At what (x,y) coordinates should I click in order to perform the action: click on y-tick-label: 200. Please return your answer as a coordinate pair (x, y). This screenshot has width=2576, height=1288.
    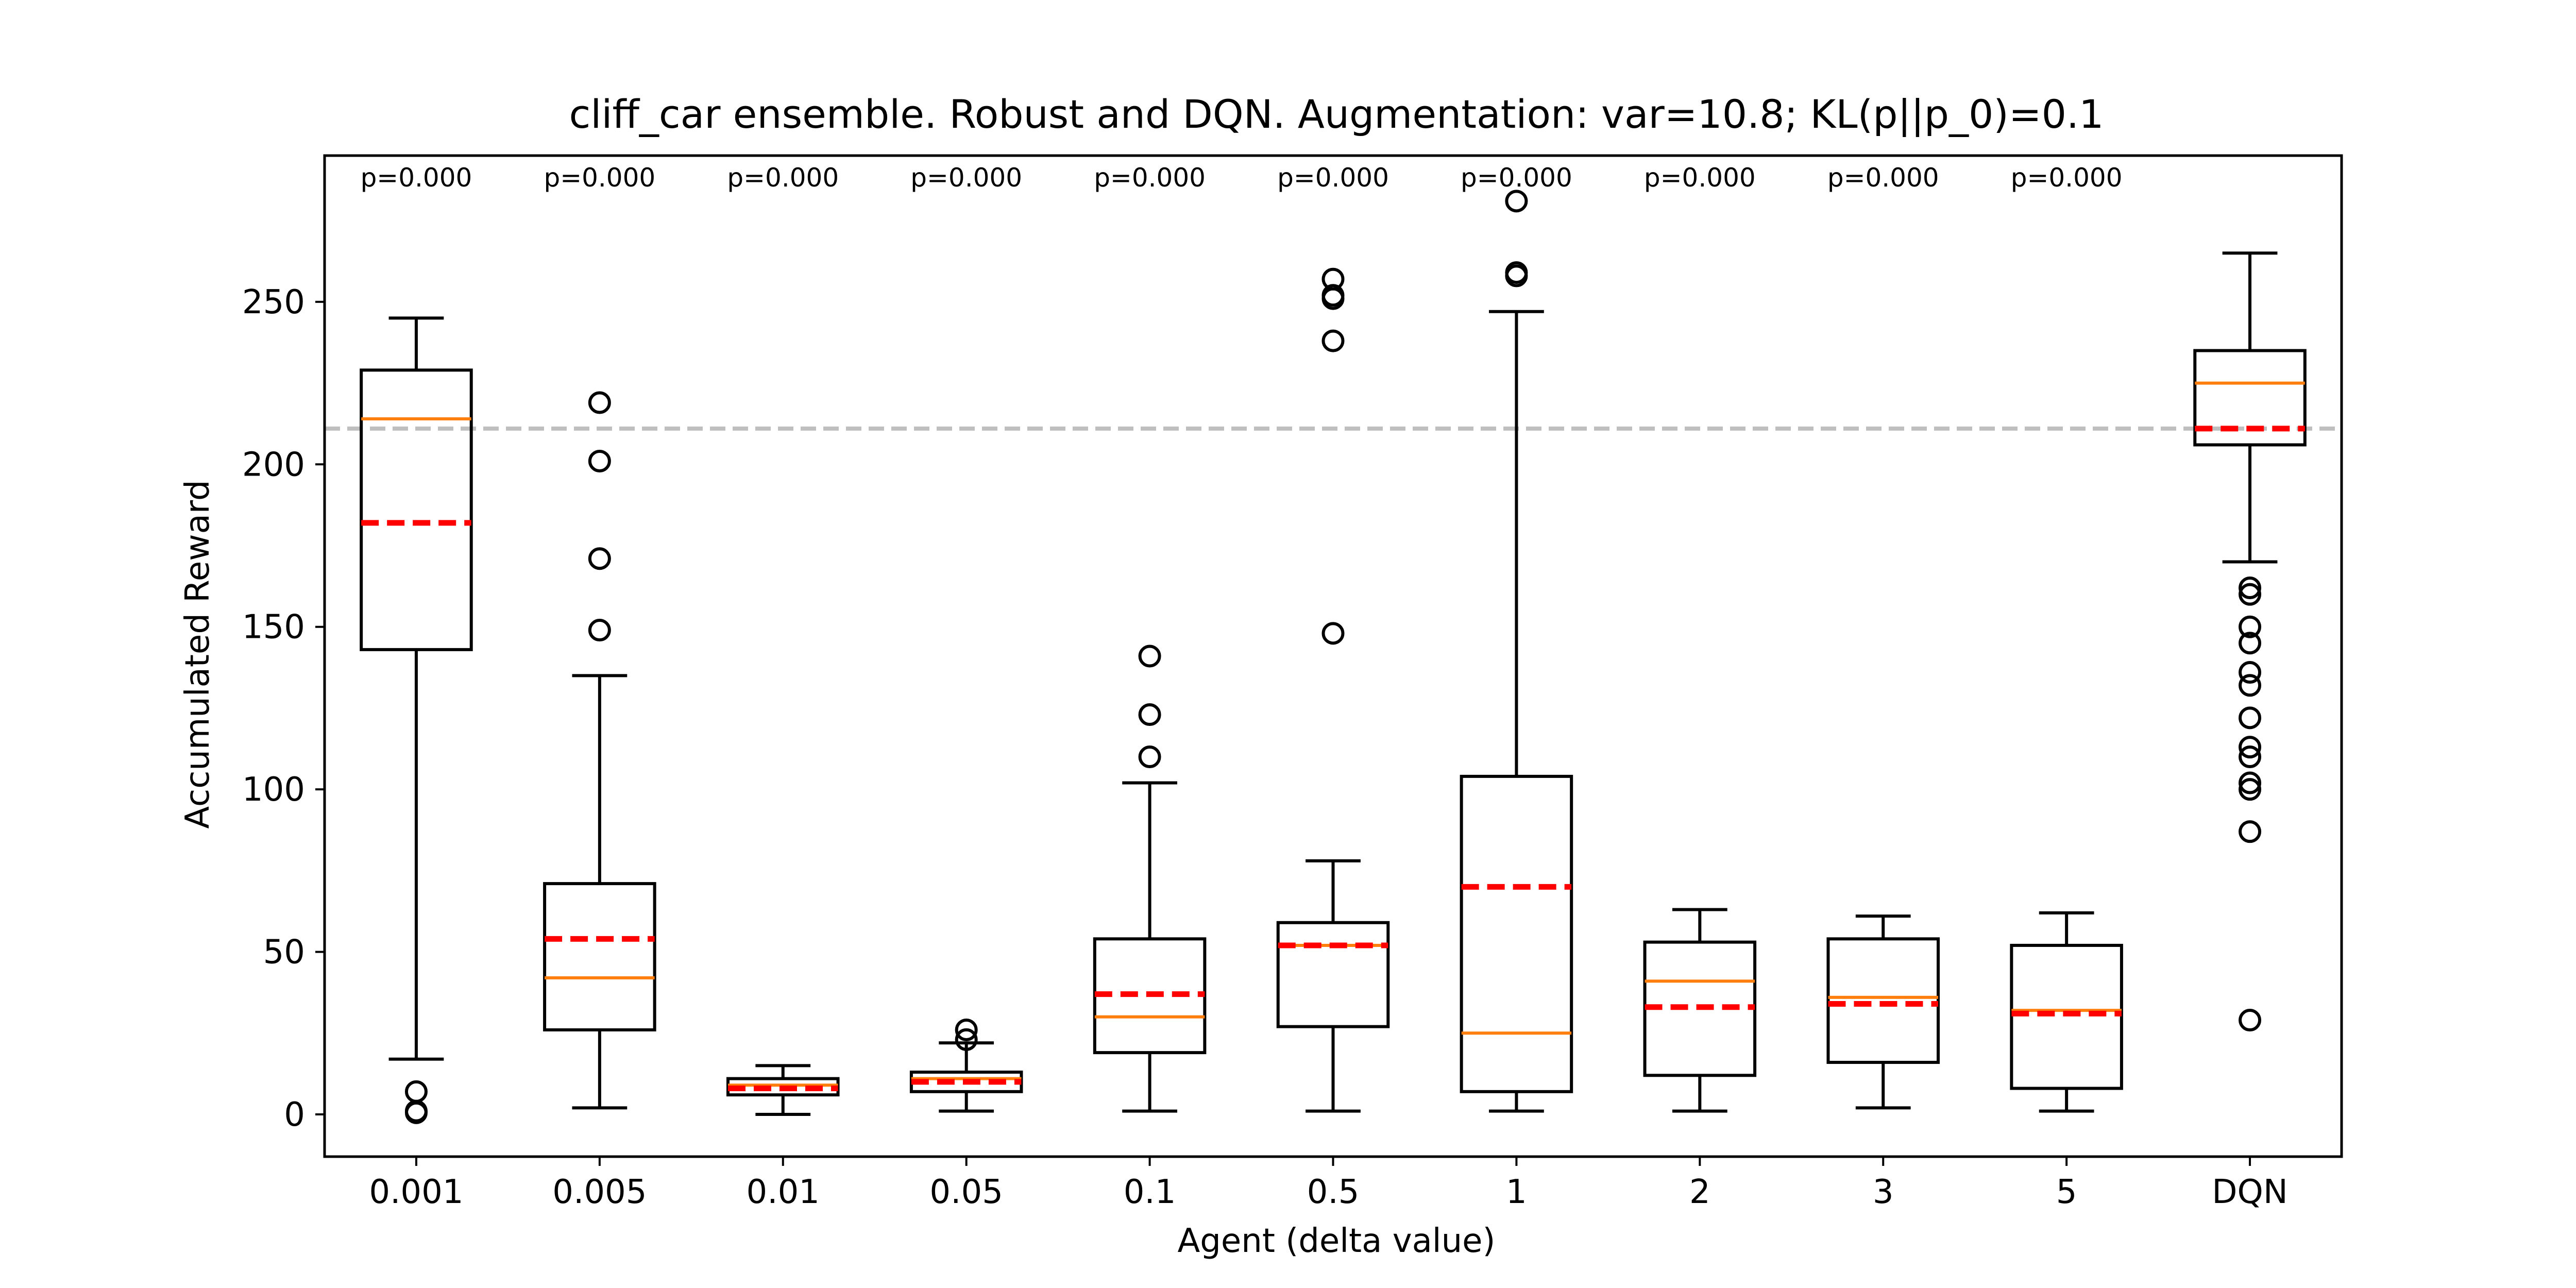
    Looking at the image, I should click on (273, 465).